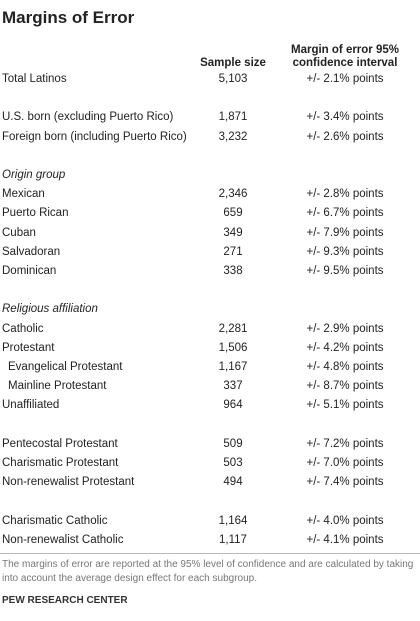  What do you see at coordinates (233, 443) in the screenshot?
I see `sample-size: 509` at bounding box center [233, 443].